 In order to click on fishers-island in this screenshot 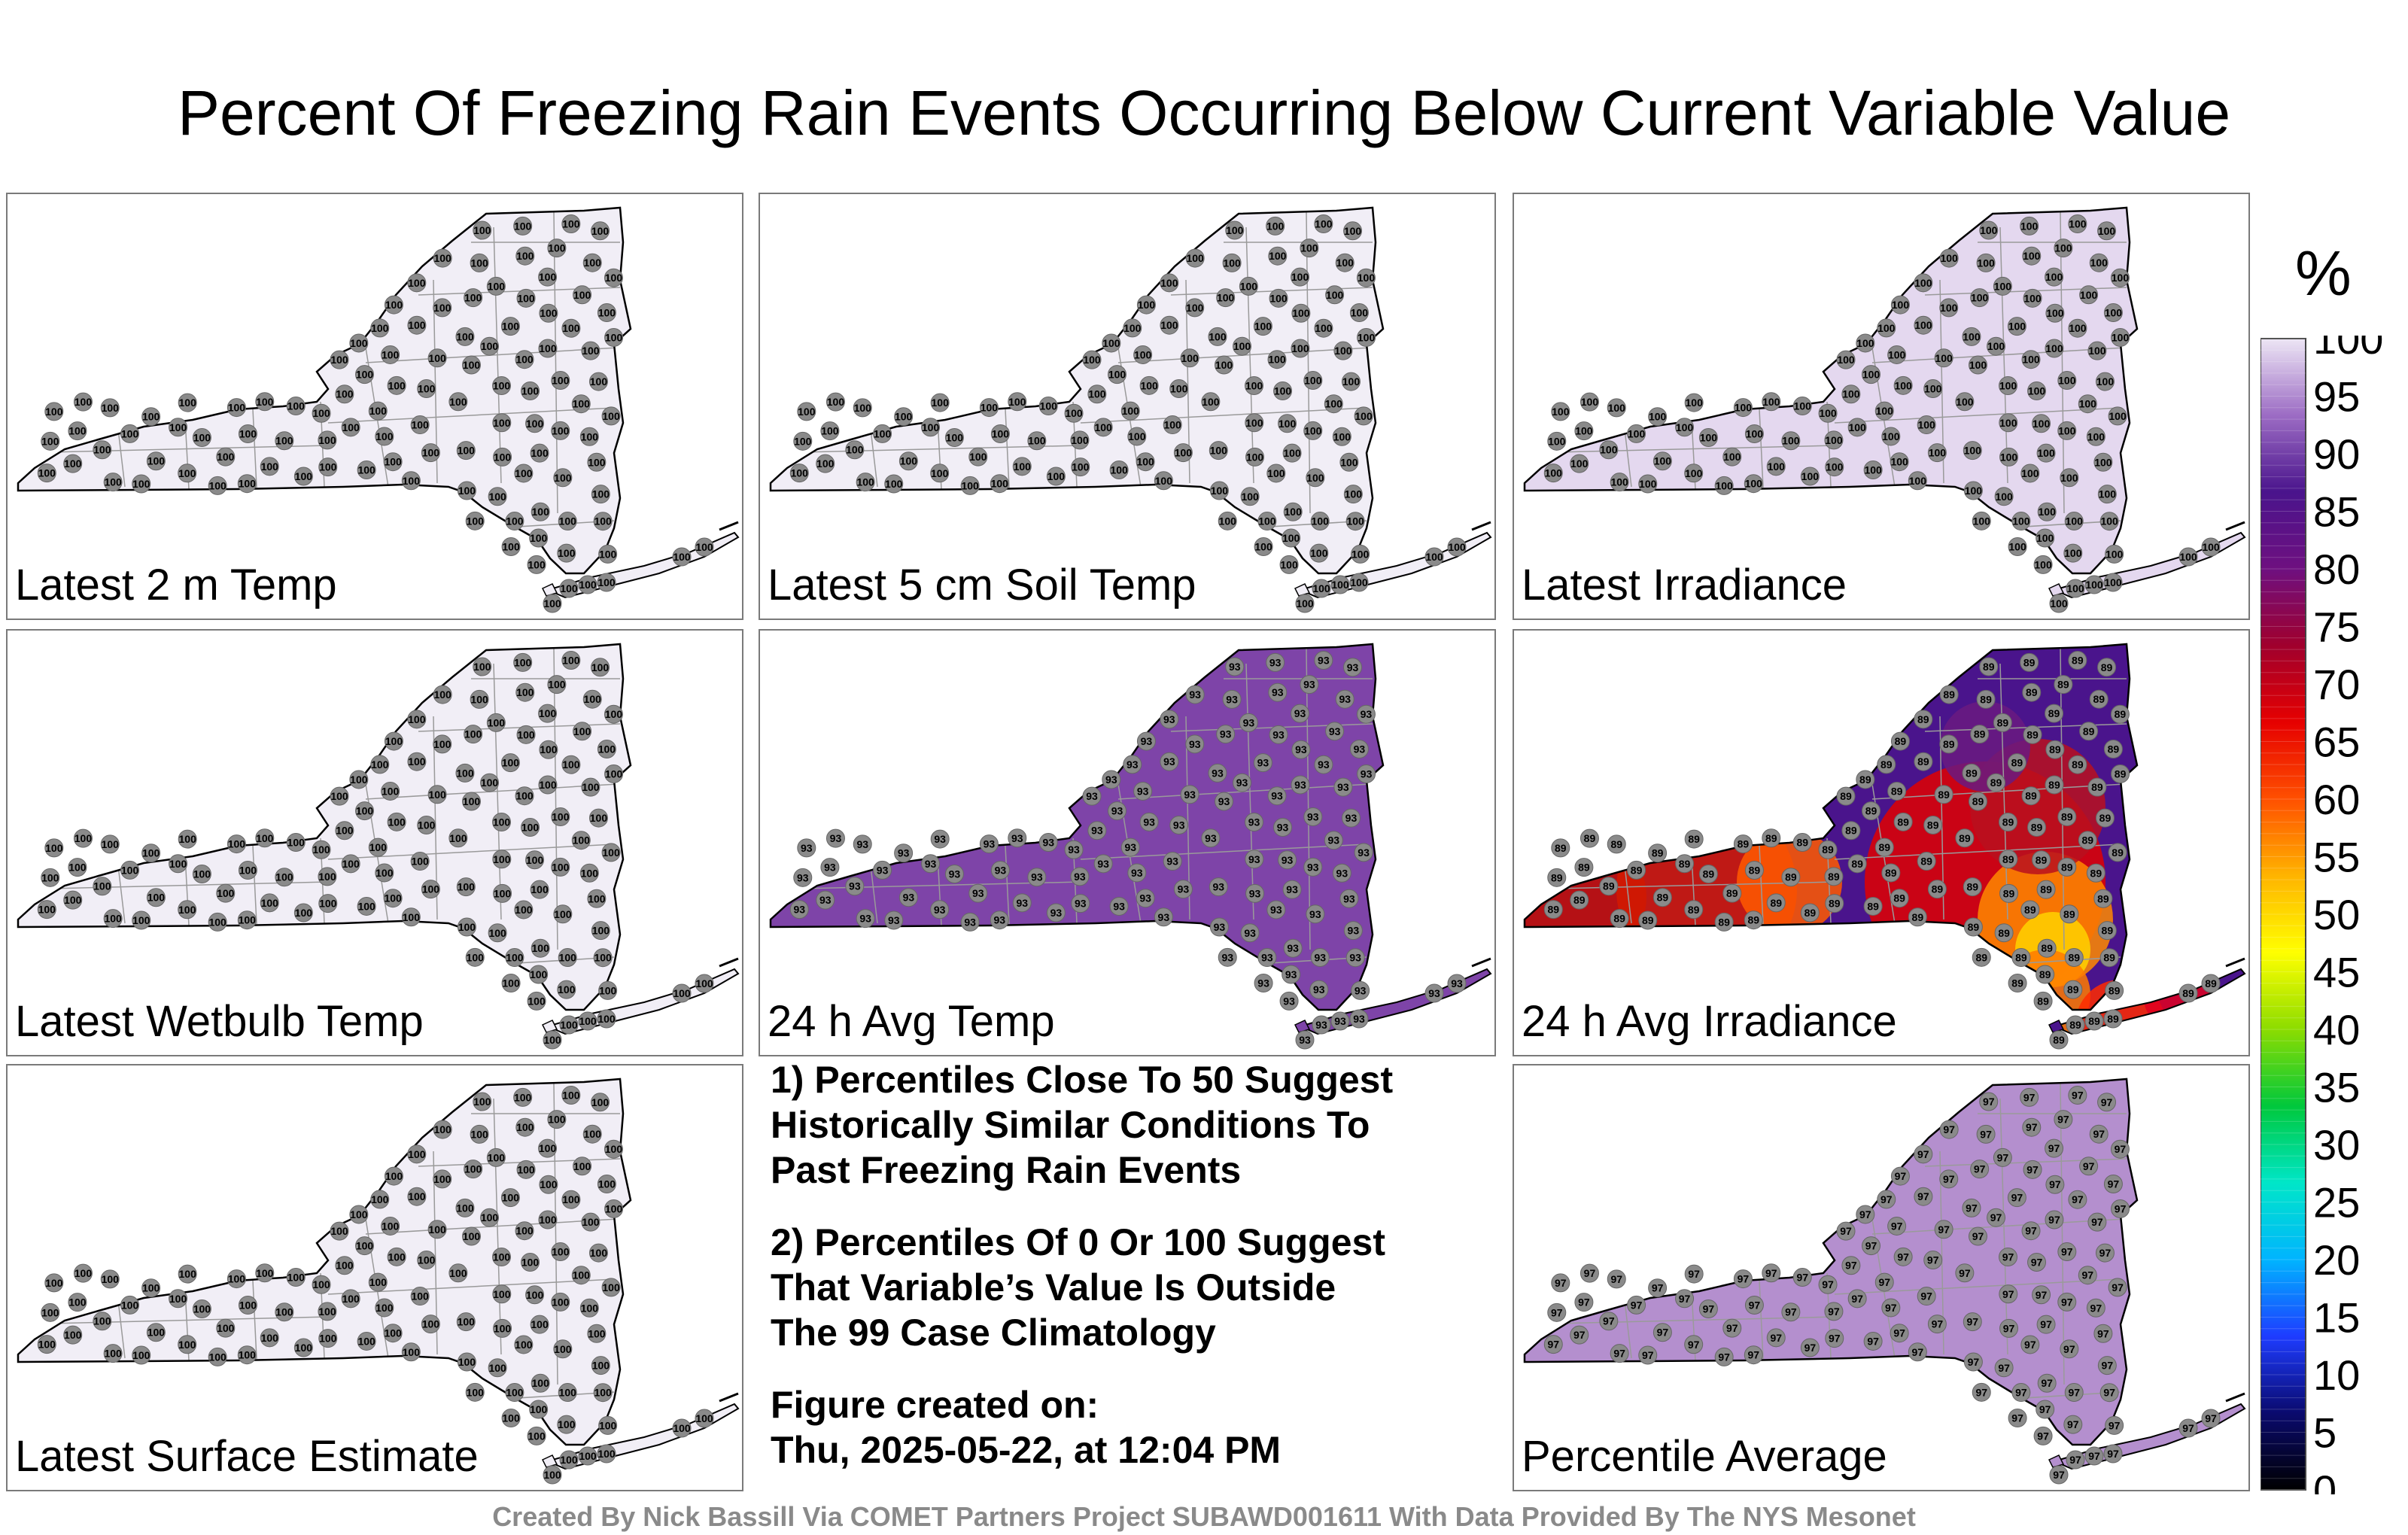, I will do `click(2235, 1397)`.